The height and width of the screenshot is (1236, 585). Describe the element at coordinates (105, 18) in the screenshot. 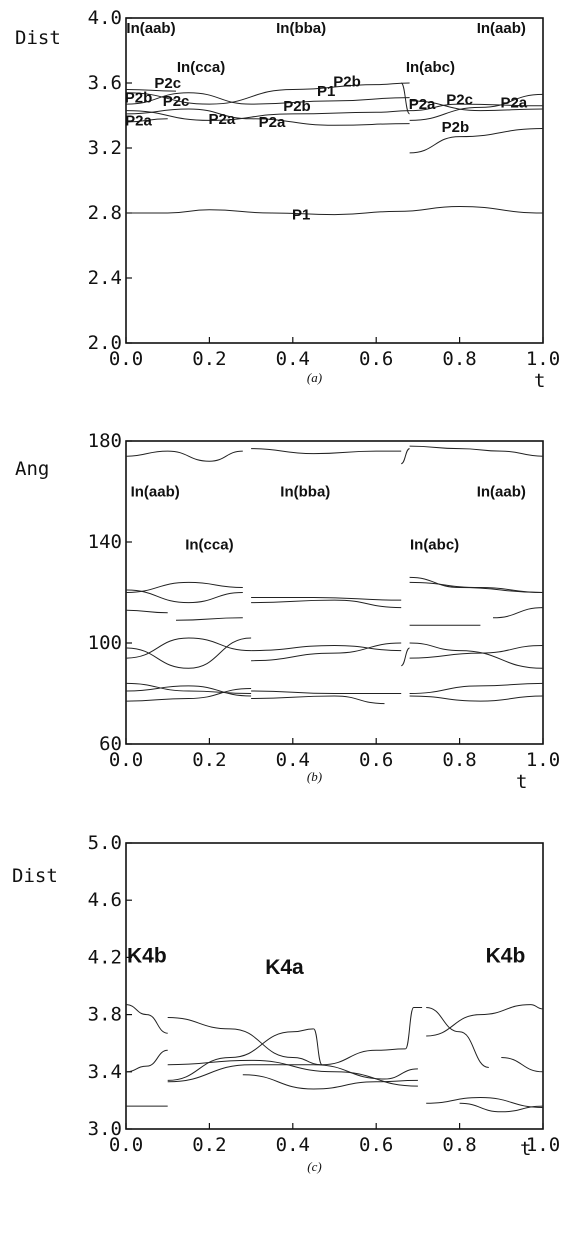

I see `y-tick-label: 4.0` at that location.